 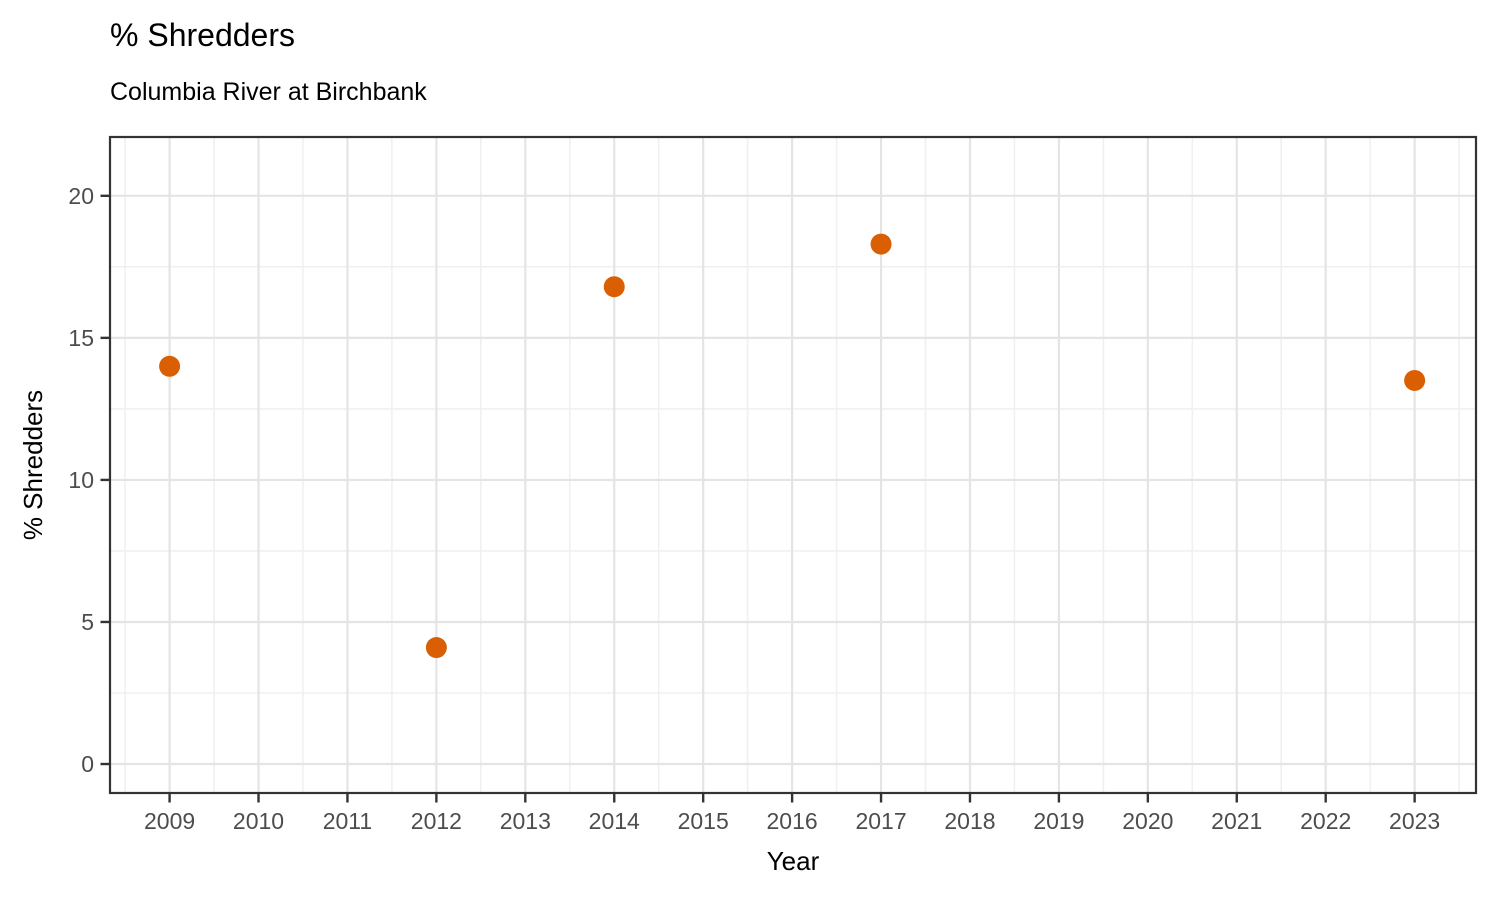 What do you see at coordinates (1414, 821) in the screenshot?
I see `x-tick-label: 2023` at bounding box center [1414, 821].